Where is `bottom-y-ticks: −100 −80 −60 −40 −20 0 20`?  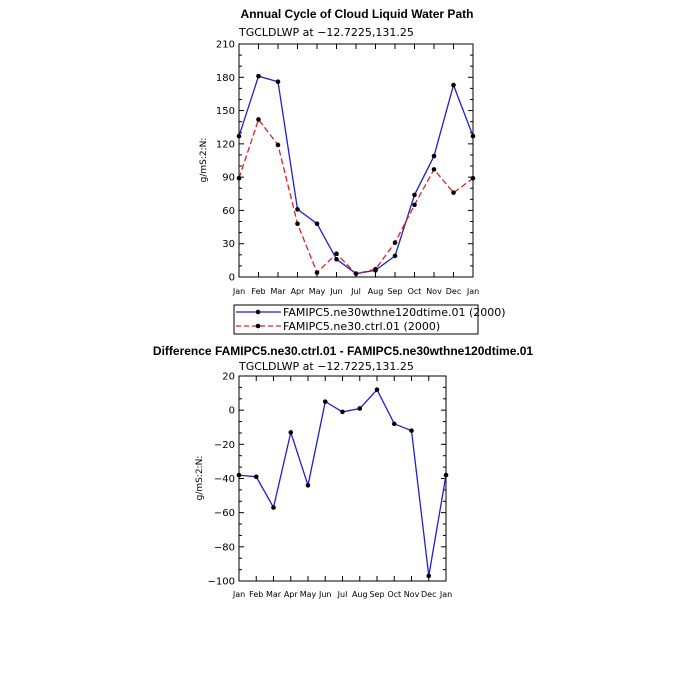
bottom-y-ticks: −100 −80 −60 −40 −20 0 20 is located at coordinates (327, 480).